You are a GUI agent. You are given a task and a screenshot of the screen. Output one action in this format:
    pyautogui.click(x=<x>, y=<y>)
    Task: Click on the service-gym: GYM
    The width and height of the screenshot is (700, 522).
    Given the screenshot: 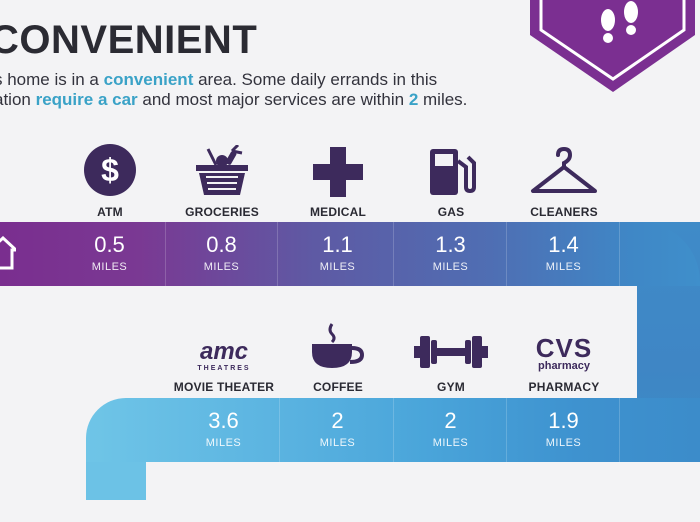 What is the action you would take?
    pyautogui.click(x=451, y=356)
    